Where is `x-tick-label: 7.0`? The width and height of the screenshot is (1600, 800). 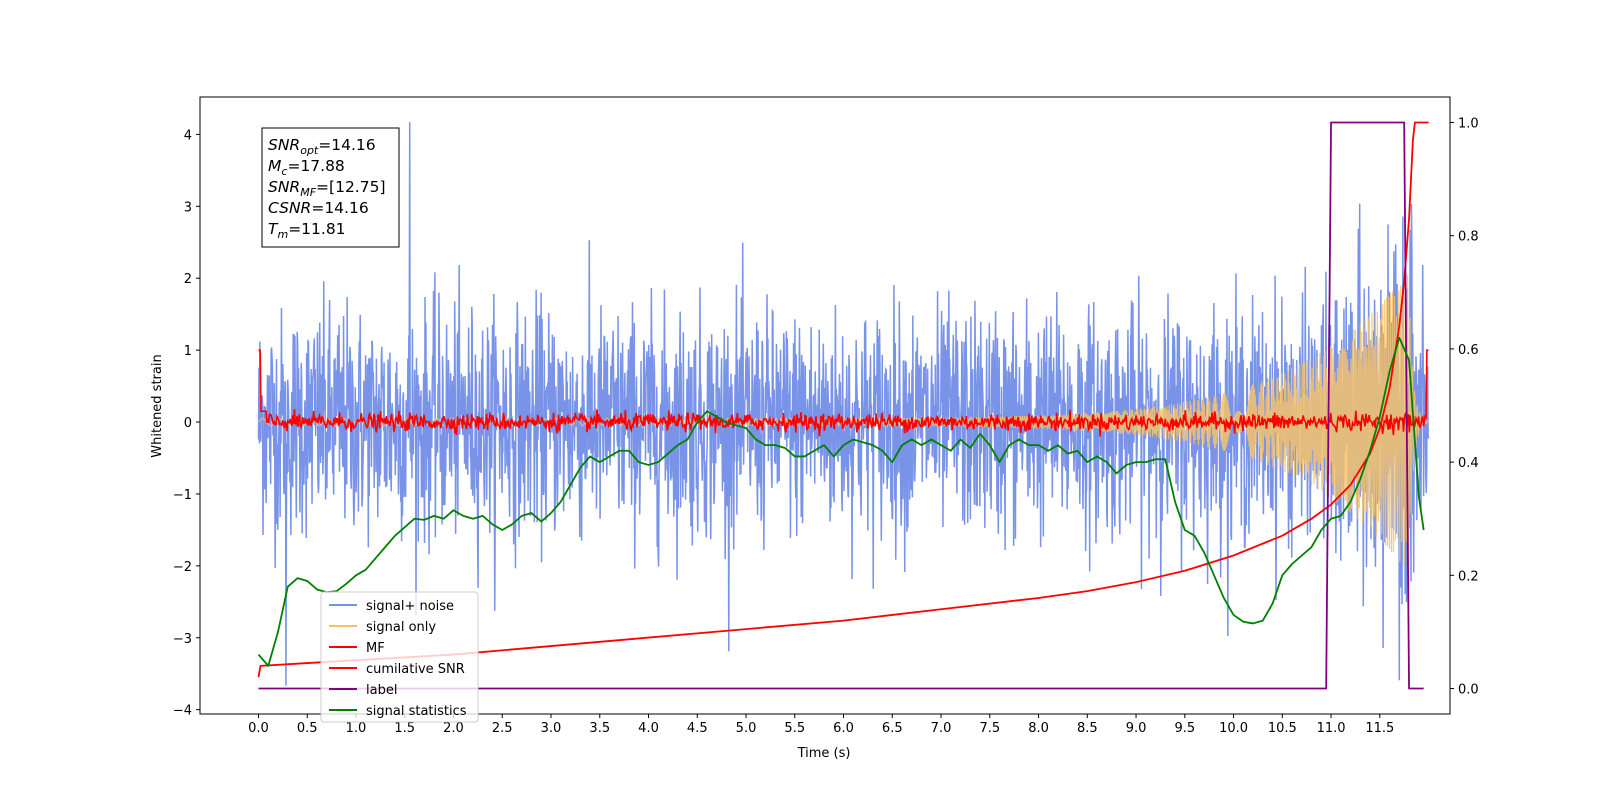
x-tick-label: 7.0 is located at coordinates (941, 728).